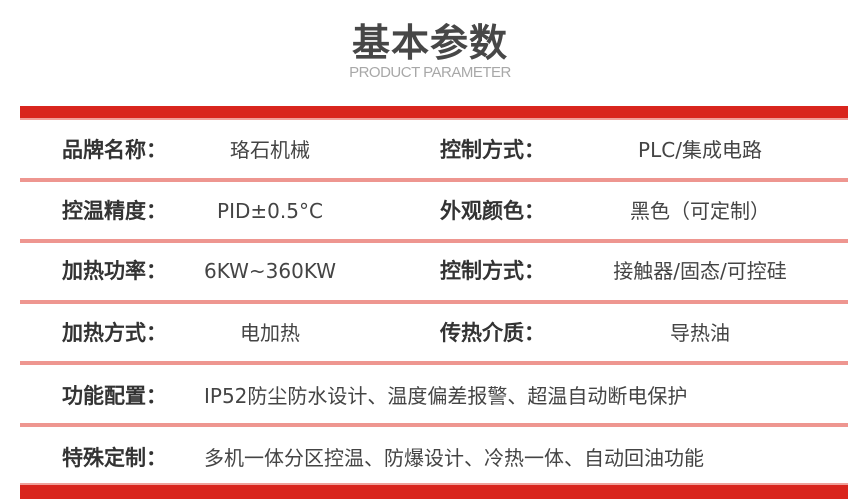 The width and height of the screenshot is (860, 499). I want to click on param-row: 功能配置： IP52防尘防水设计、温度偏差报警、超温自动断电保护, so click(434, 396).